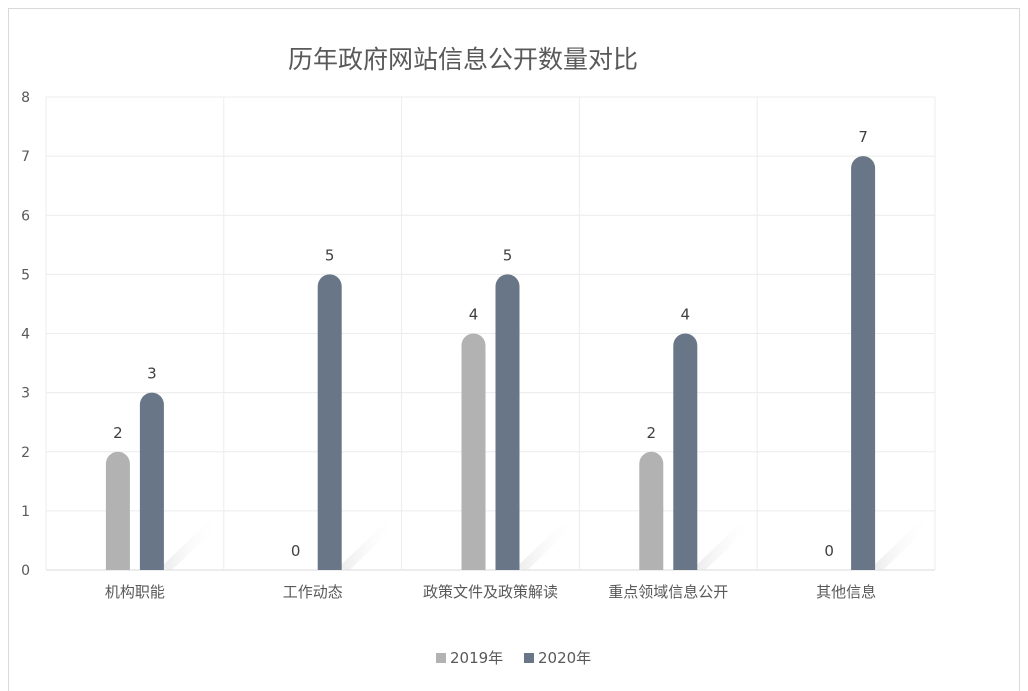 This screenshot has width=1028, height=691. Describe the element at coordinates (685, 451) in the screenshot. I see `bar-2020年-重点领域信息公开` at that location.